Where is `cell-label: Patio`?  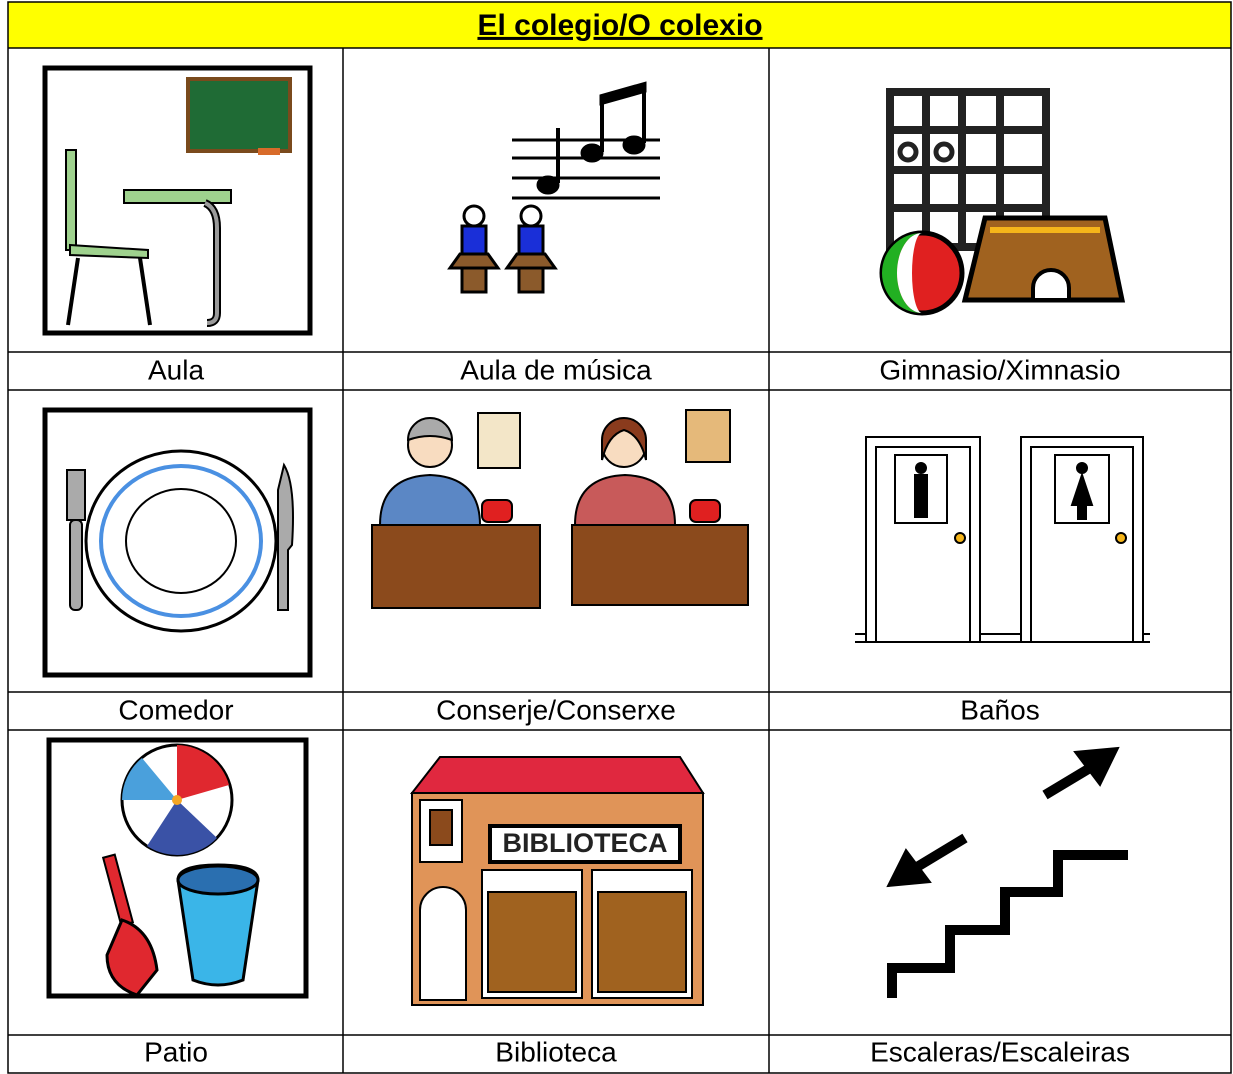 cell-label: Patio is located at coordinates (176, 1051).